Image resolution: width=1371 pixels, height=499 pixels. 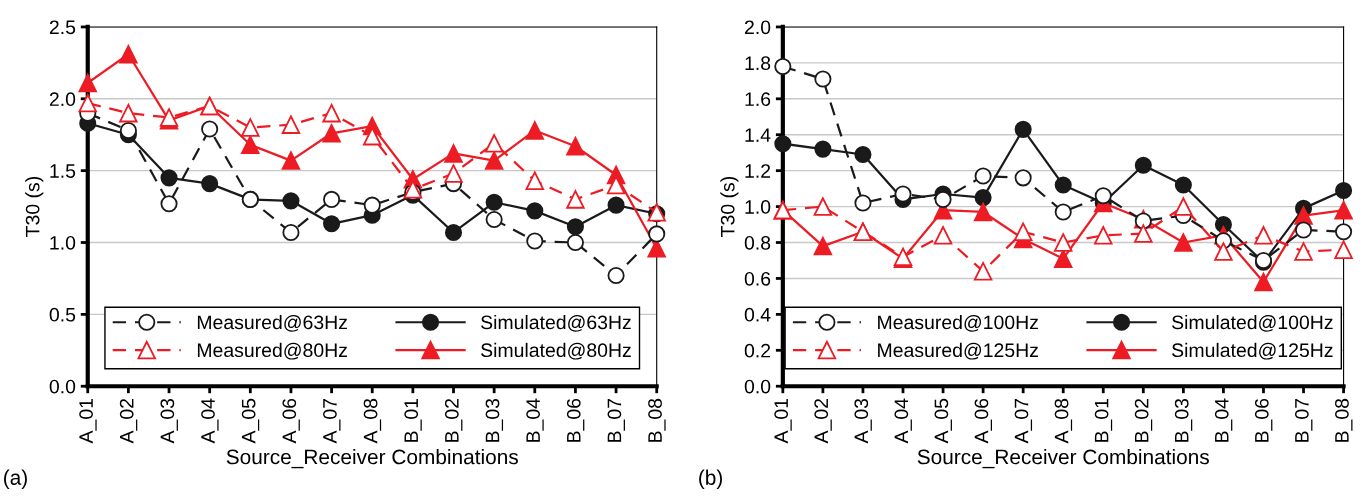 What do you see at coordinates (757, 350) in the screenshot?
I see `y-tick-label: 0.2` at bounding box center [757, 350].